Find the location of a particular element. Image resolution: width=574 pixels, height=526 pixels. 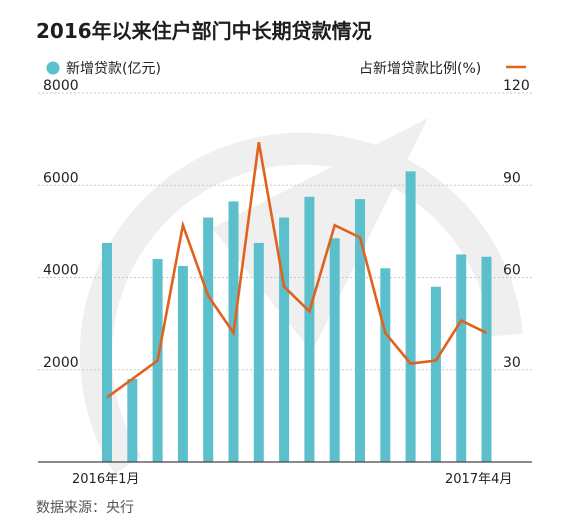

y-right-tick-label: 90 is located at coordinates (512, 178).